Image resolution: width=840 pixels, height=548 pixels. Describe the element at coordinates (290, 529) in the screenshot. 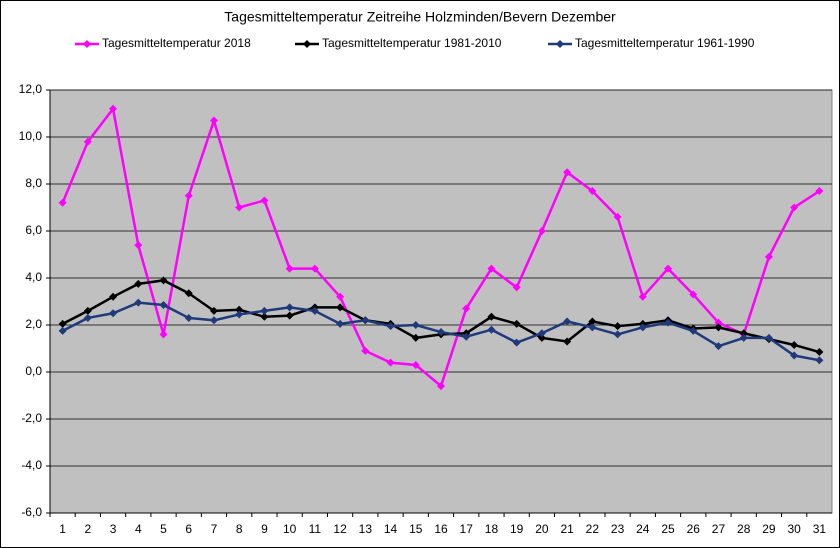

I see `x-tick-label: 10` at that location.